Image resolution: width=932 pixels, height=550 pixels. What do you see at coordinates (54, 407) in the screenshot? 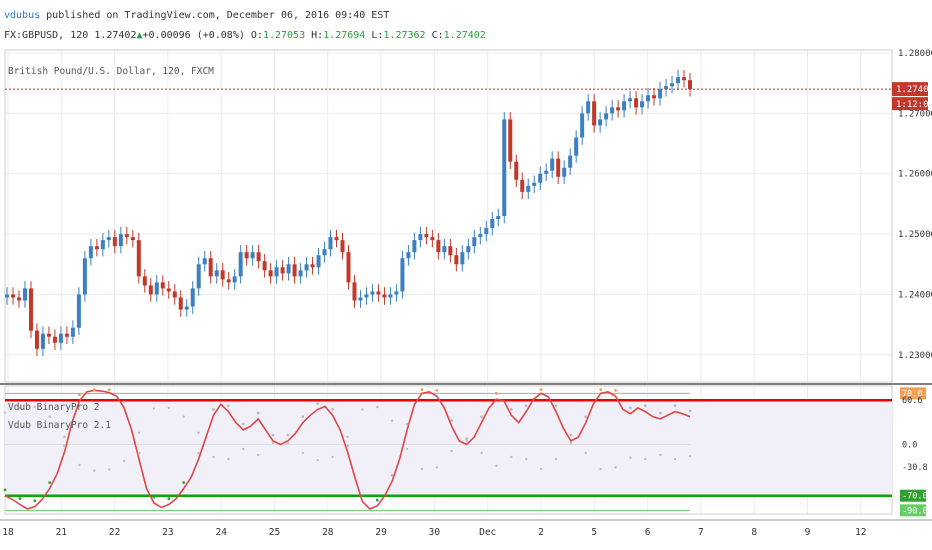
I see `osc-pane-title: Vdub BinaryPro 2` at bounding box center [54, 407].